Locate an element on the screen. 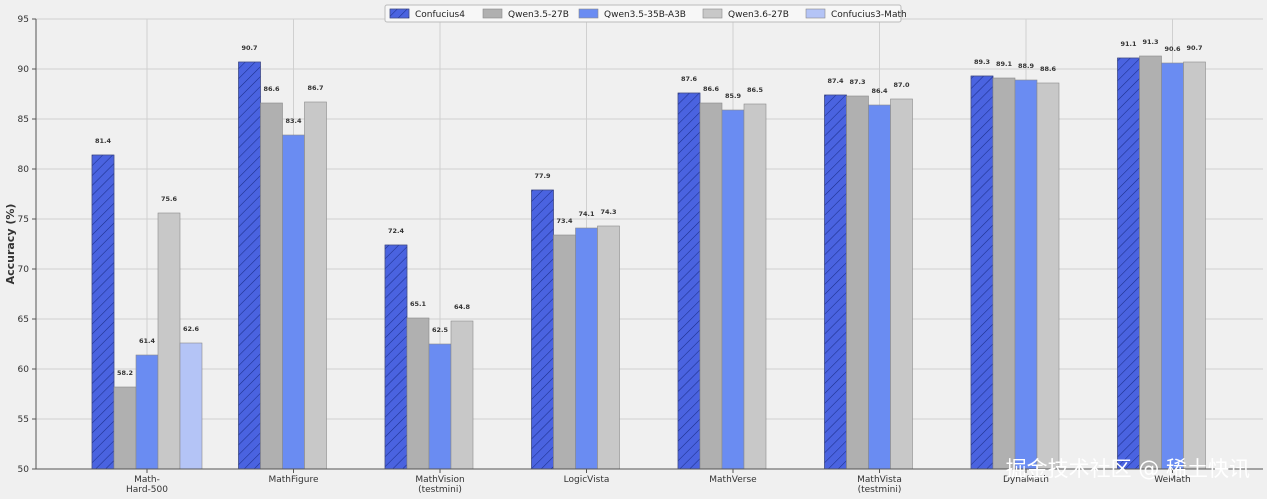  data-label: 77.9 is located at coordinates (542, 176).